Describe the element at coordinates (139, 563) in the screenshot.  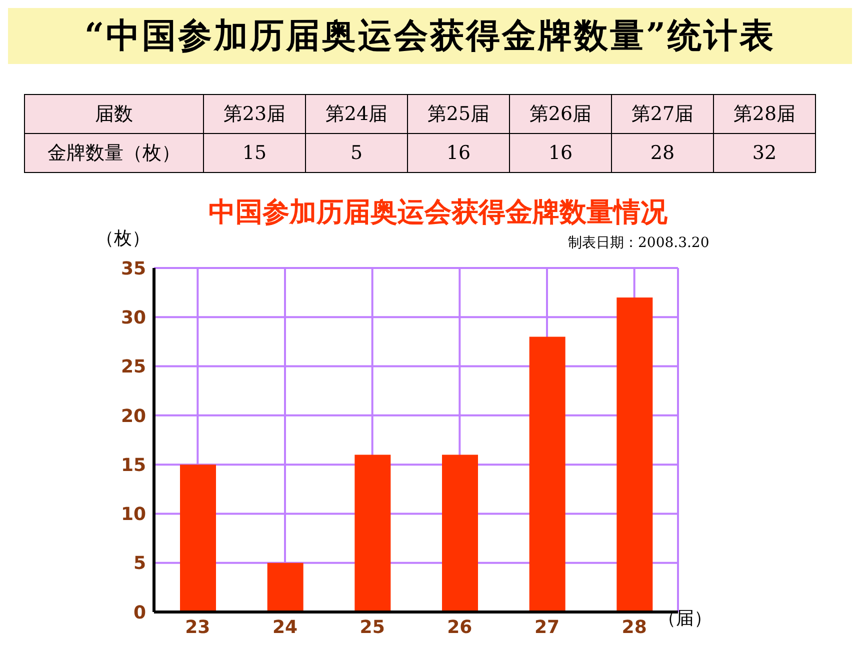
I see `y-tick-label: 5` at that location.